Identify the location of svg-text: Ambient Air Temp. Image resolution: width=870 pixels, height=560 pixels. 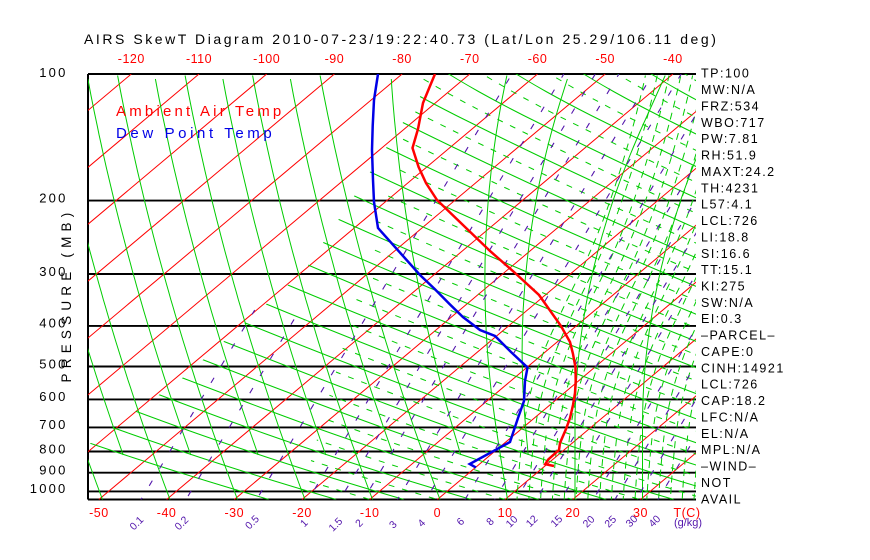
(200, 111).